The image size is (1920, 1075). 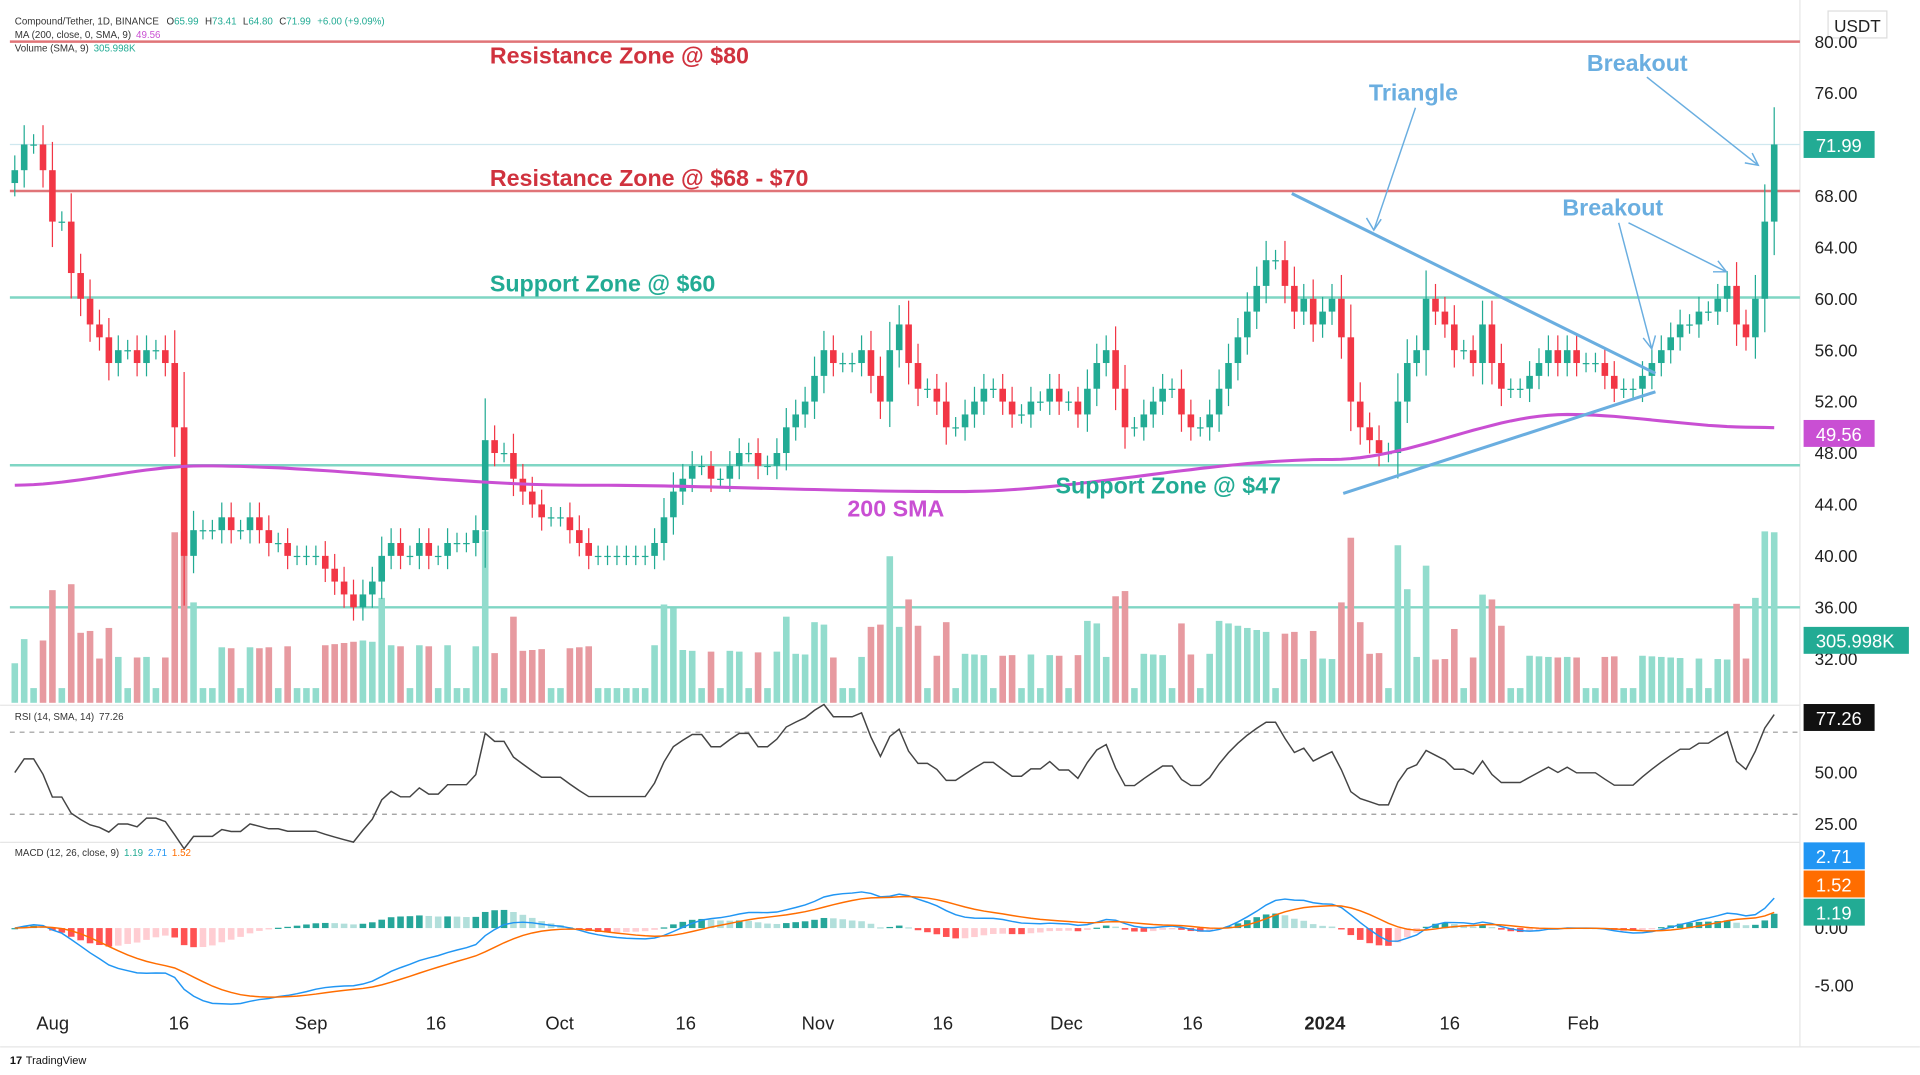 I want to click on triangle-upper-line, so click(x=1474, y=283).